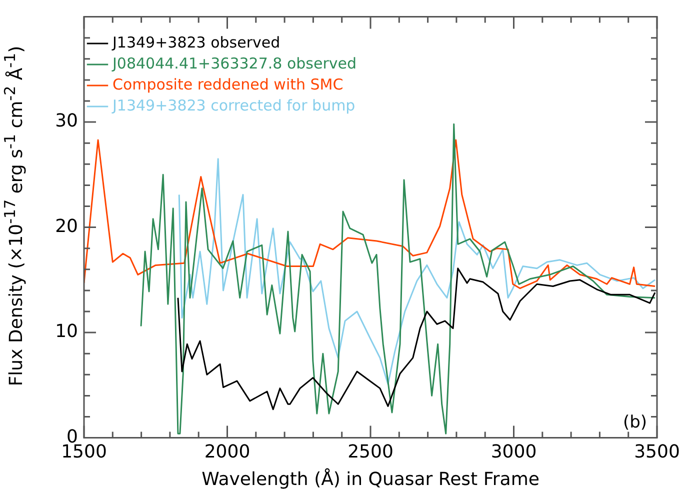  Describe the element at coordinates (634, 422) in the screenshot. I see `annotation: (b)` at that location.